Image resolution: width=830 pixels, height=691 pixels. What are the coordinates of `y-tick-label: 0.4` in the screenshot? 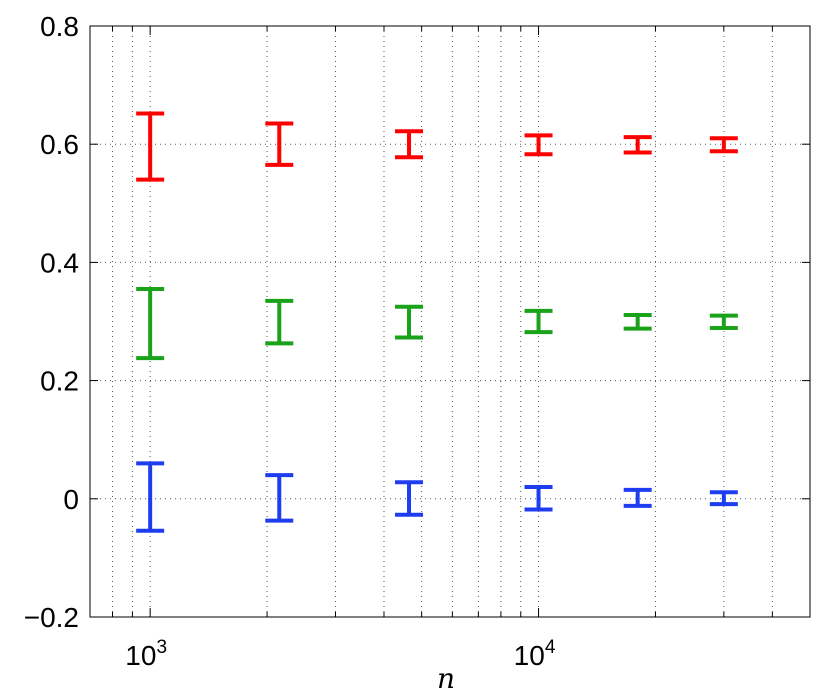 It's located at (59, 262).